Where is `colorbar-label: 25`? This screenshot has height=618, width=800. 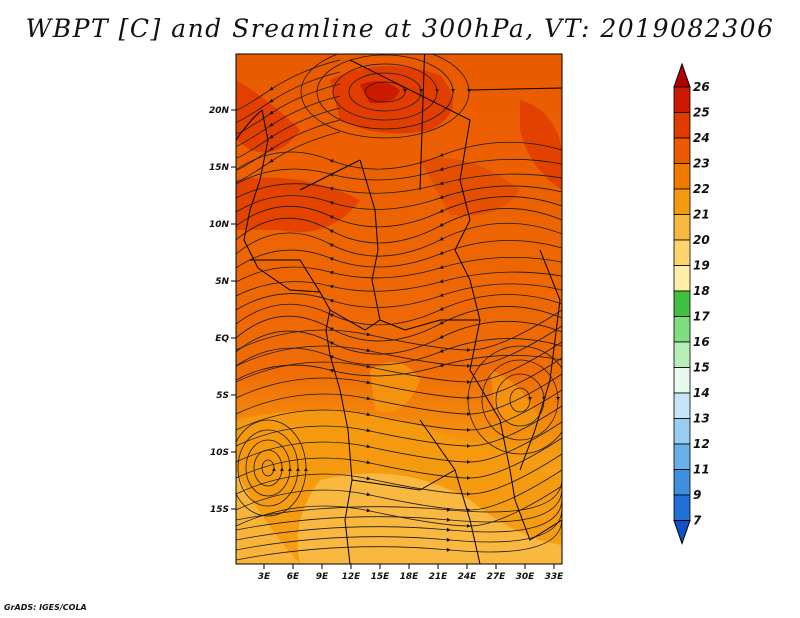
colorbar-label: 25 is located at coordinates (701, 113).